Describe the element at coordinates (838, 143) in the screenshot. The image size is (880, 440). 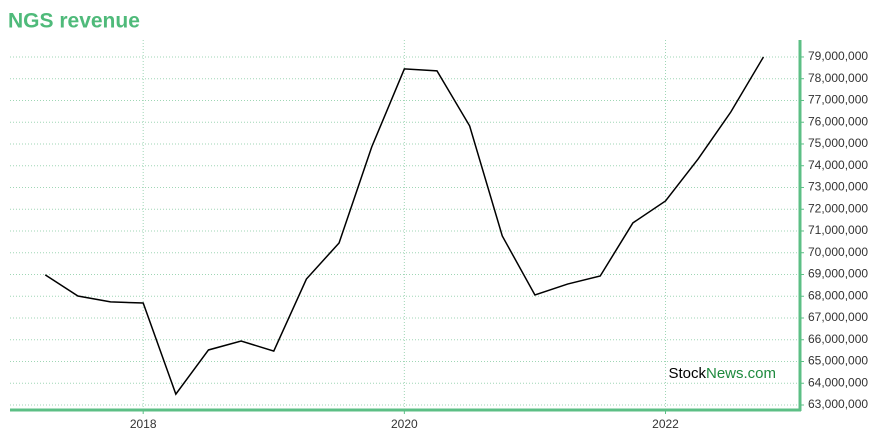
I see `y-tick-label: 75,000,000` at that location.